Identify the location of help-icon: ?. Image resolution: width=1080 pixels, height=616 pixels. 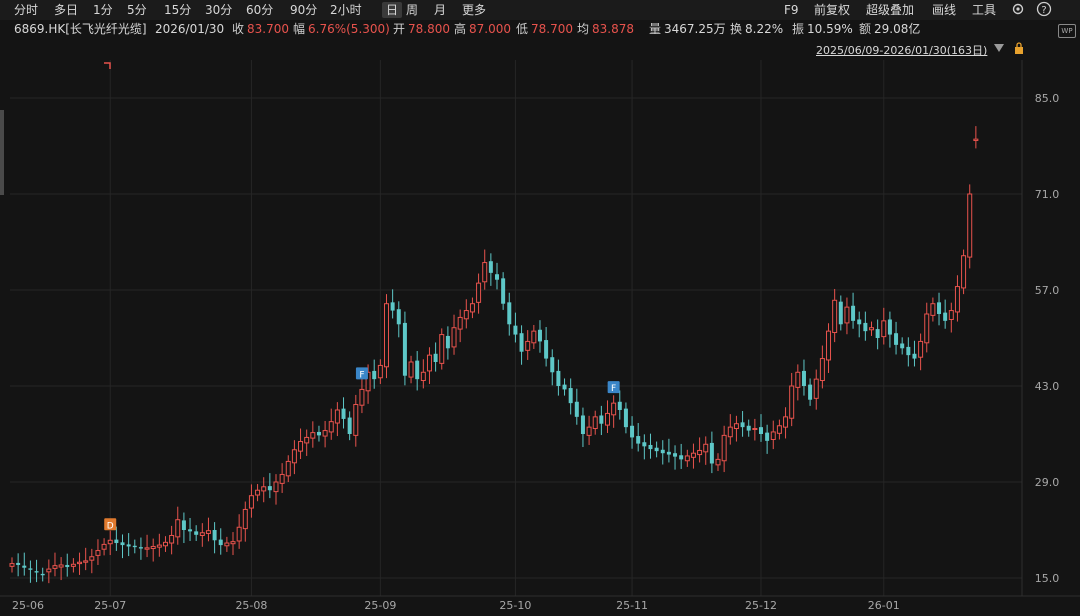
(1044, 9).